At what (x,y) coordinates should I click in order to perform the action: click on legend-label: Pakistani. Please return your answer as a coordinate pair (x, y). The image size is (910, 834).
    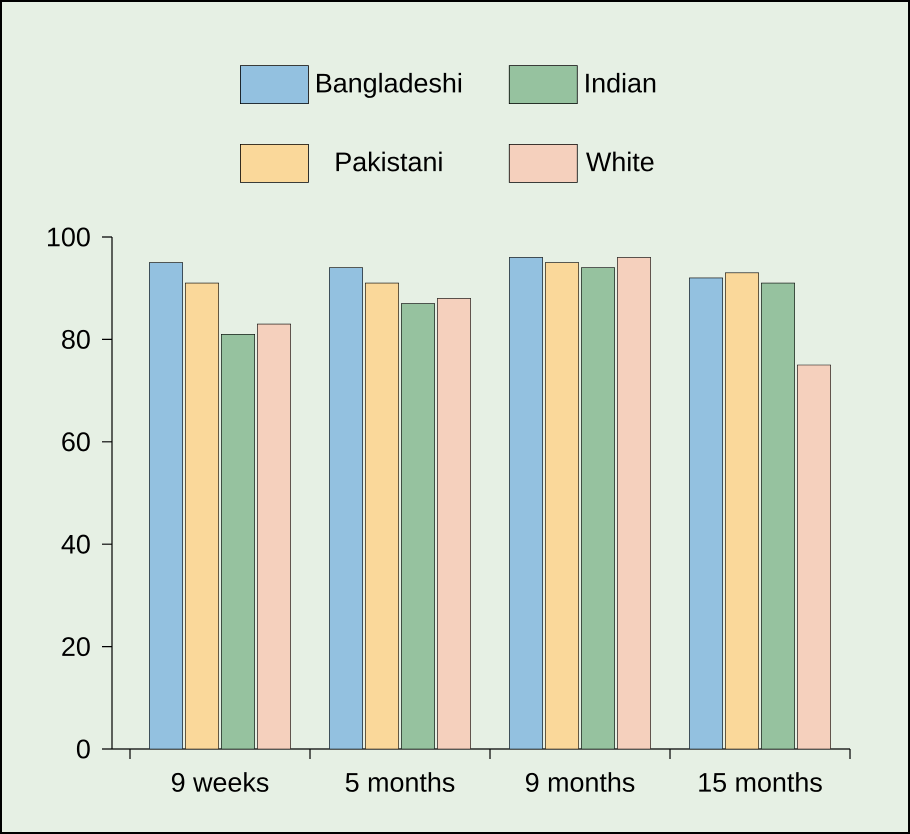
    Looking at the image, I should click on (389, 162).